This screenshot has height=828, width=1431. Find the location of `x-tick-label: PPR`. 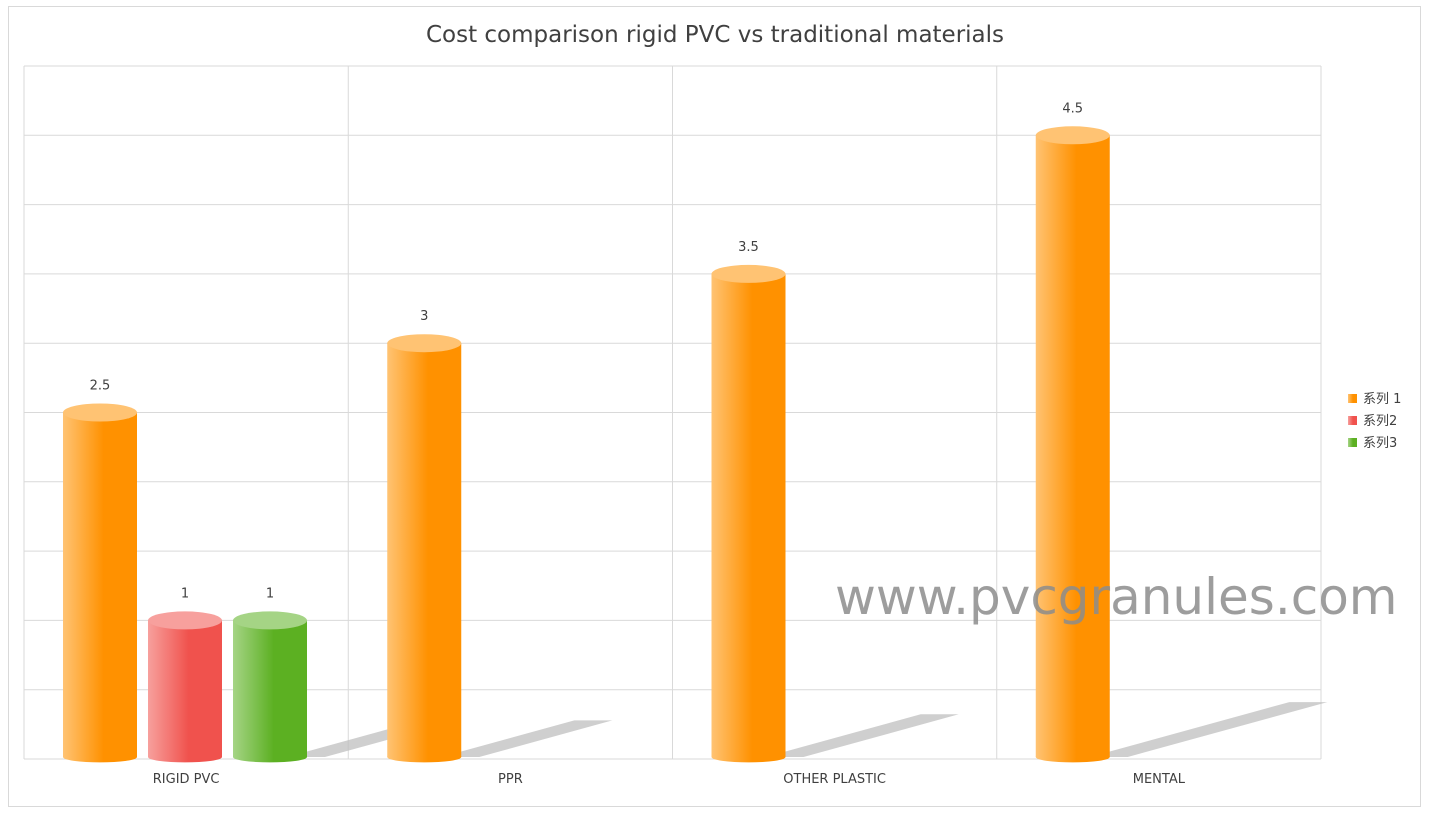

x-tick-label: PPR is located at coordinates (510, 779).